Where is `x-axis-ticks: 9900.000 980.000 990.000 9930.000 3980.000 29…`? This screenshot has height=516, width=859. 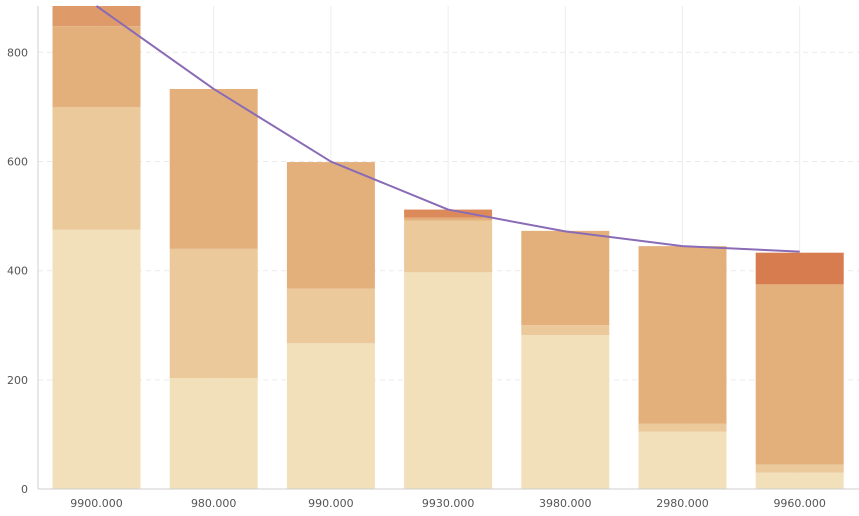 x-axis-ticks: 9900.000 980.000 990.000 9930.000 3980.000 29… is located at coordinates (448, 503).